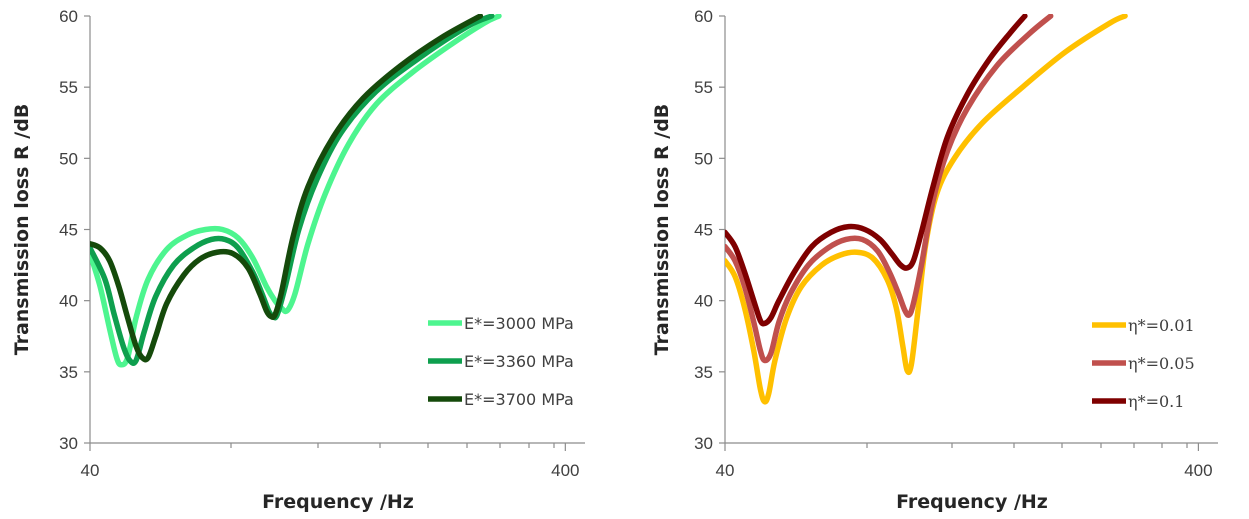 The width and height of the screenshot is (1249, 519). Describe the element at coordinates (519, 323) in the screenshot. I see `legend-label-1: E*=3000 MPa` at that location.